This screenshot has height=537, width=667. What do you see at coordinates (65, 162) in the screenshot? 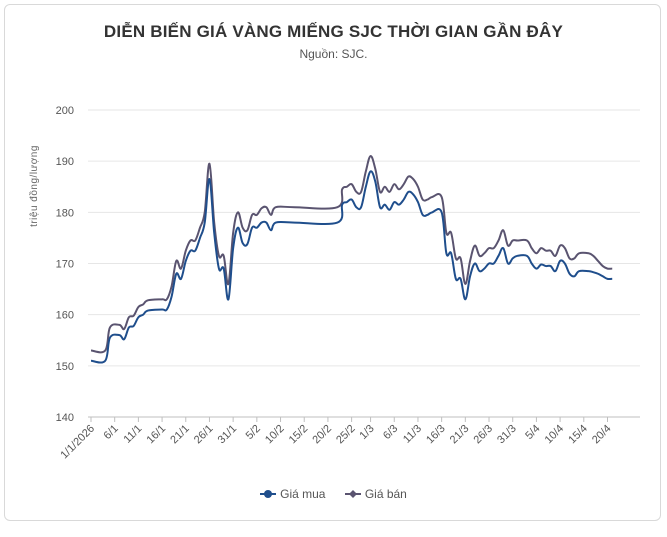
I see `y-tick-label: 190` at bounding box center [65, 162].